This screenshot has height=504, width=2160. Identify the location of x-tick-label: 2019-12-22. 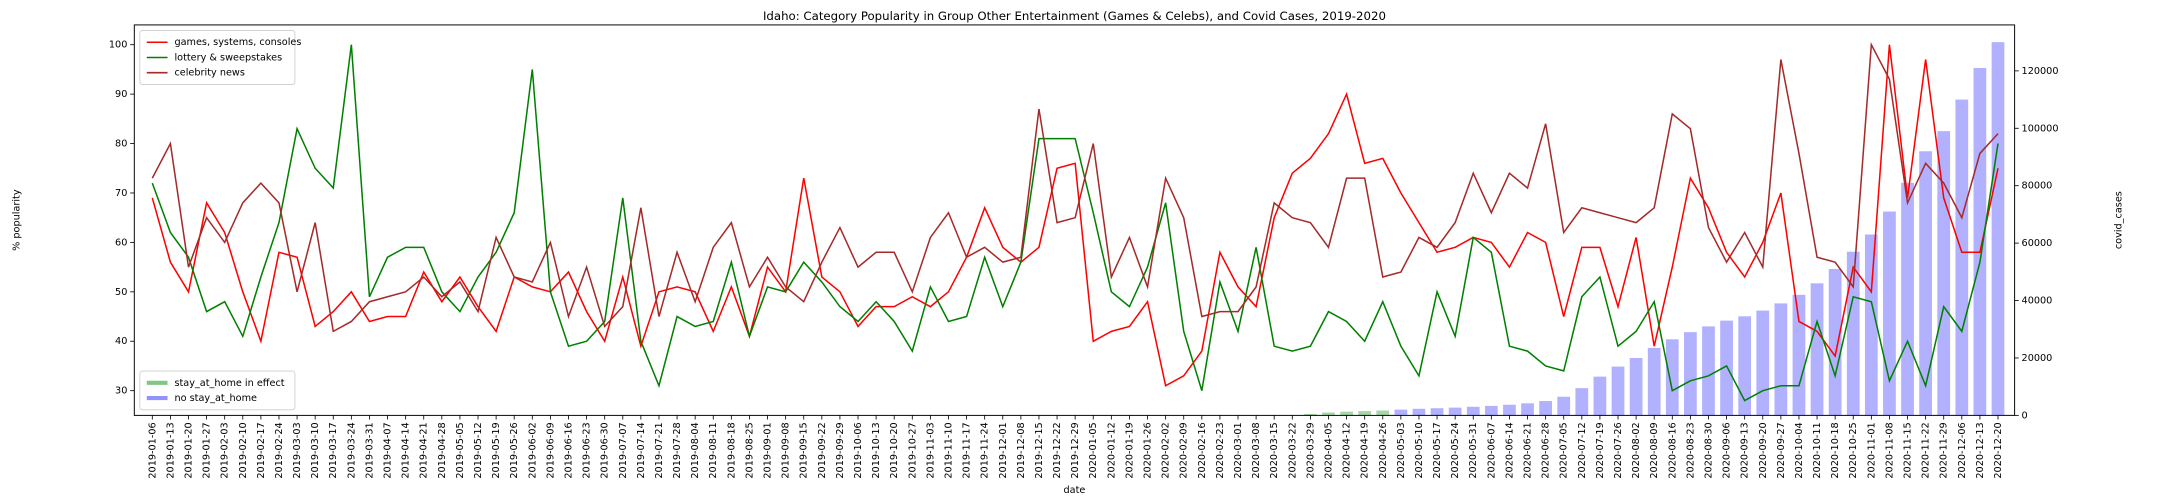
(1057, 450).